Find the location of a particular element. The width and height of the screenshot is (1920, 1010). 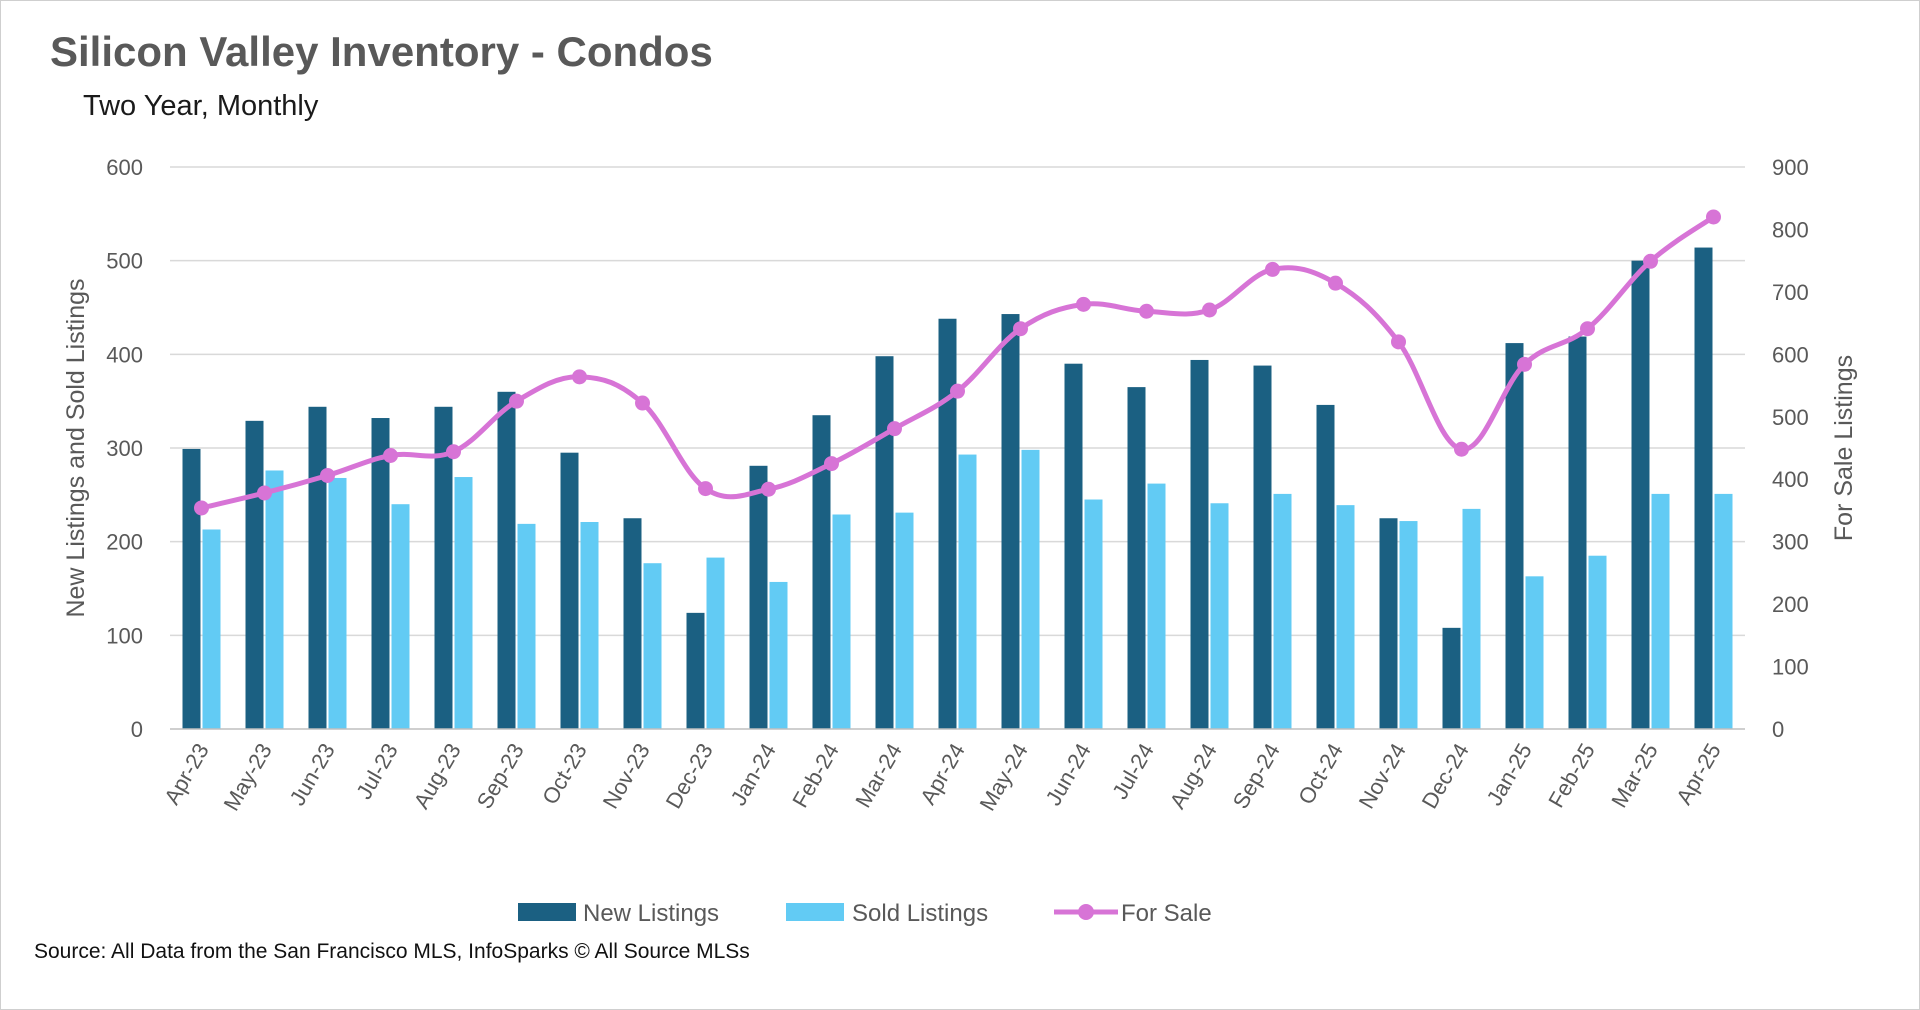

x-tick-label: Oct-23 is located at coordinates (564, 774).